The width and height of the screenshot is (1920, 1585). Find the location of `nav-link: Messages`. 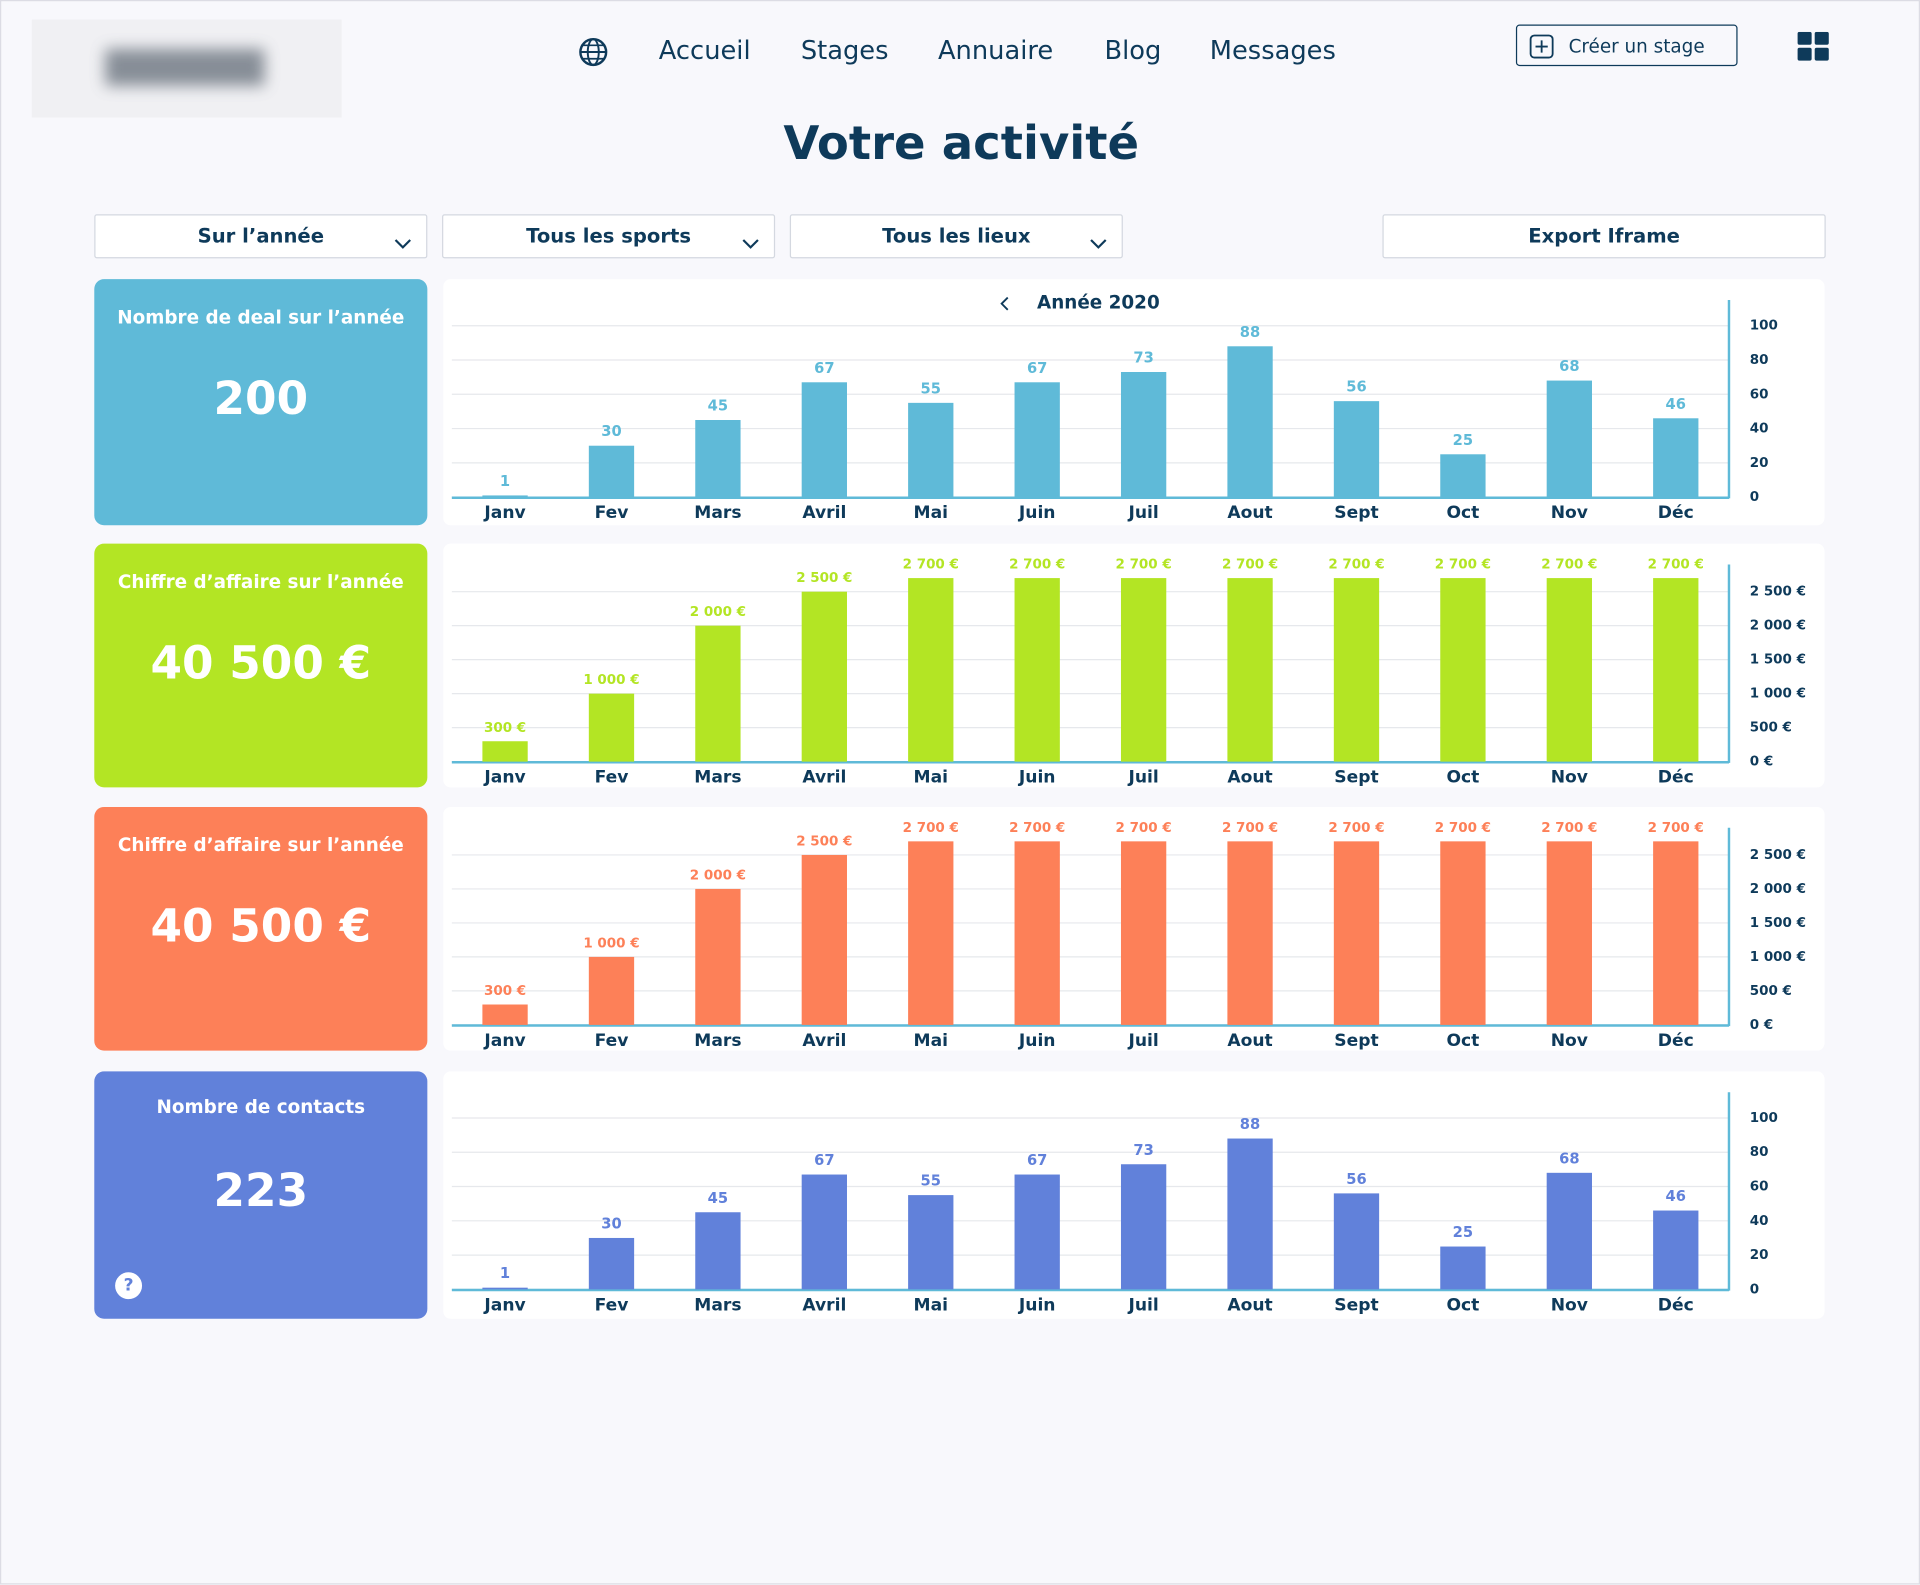

nav-link: Messages is located at coordinates (1272, 50).